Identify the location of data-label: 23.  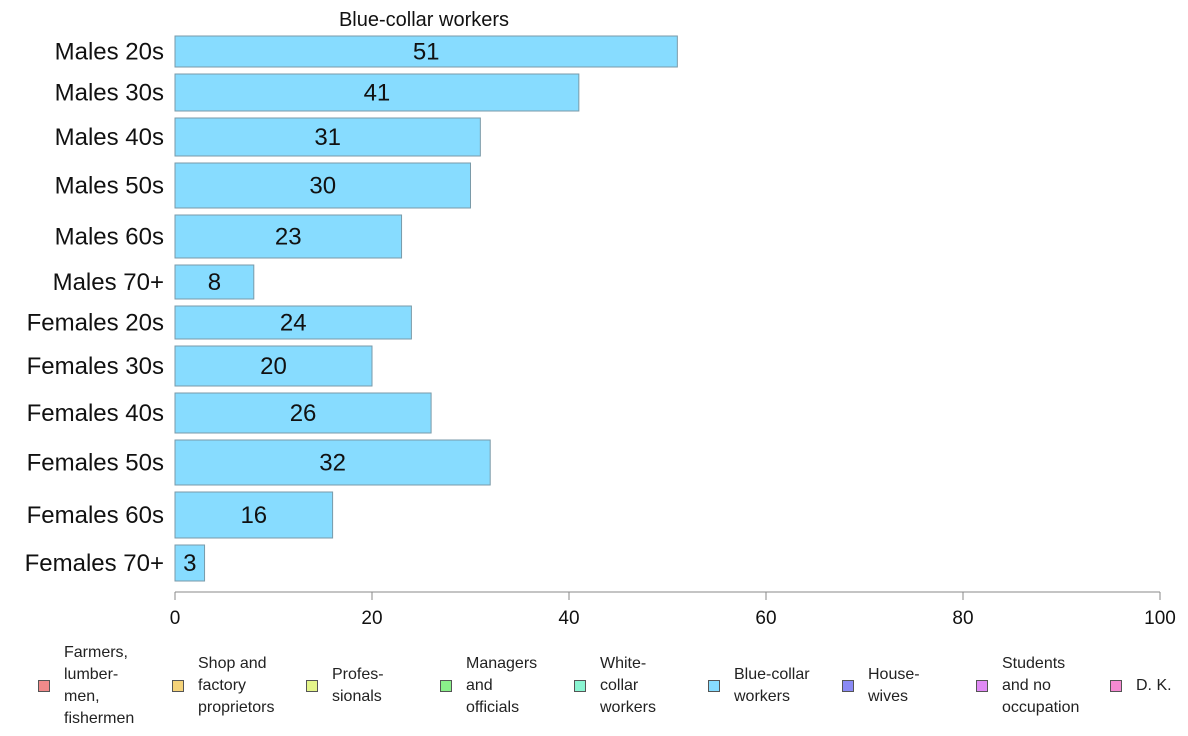
(288, 237).